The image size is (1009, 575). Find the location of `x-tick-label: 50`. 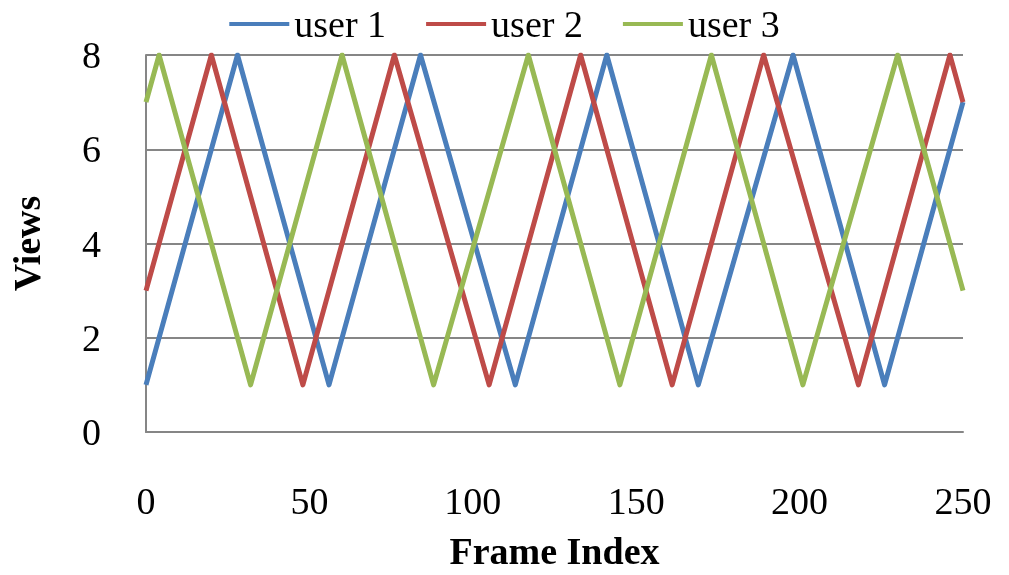

x-tick-label: 50 is located at coordinates (309, 501).